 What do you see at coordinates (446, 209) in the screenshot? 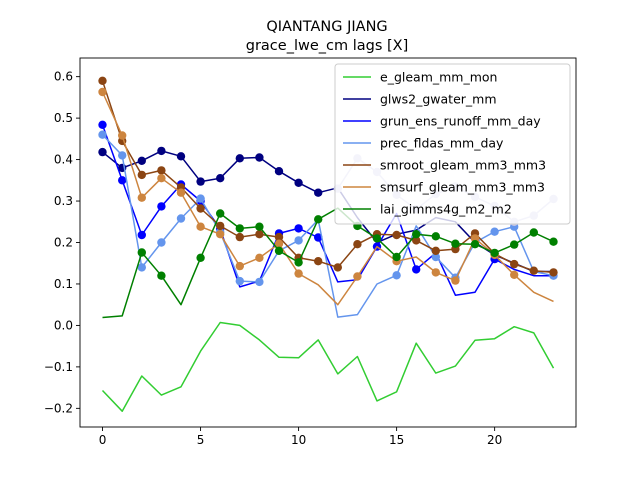
I see `legend-label: lai_gimms4g_m2_m2` at bounding box center [446, 209].